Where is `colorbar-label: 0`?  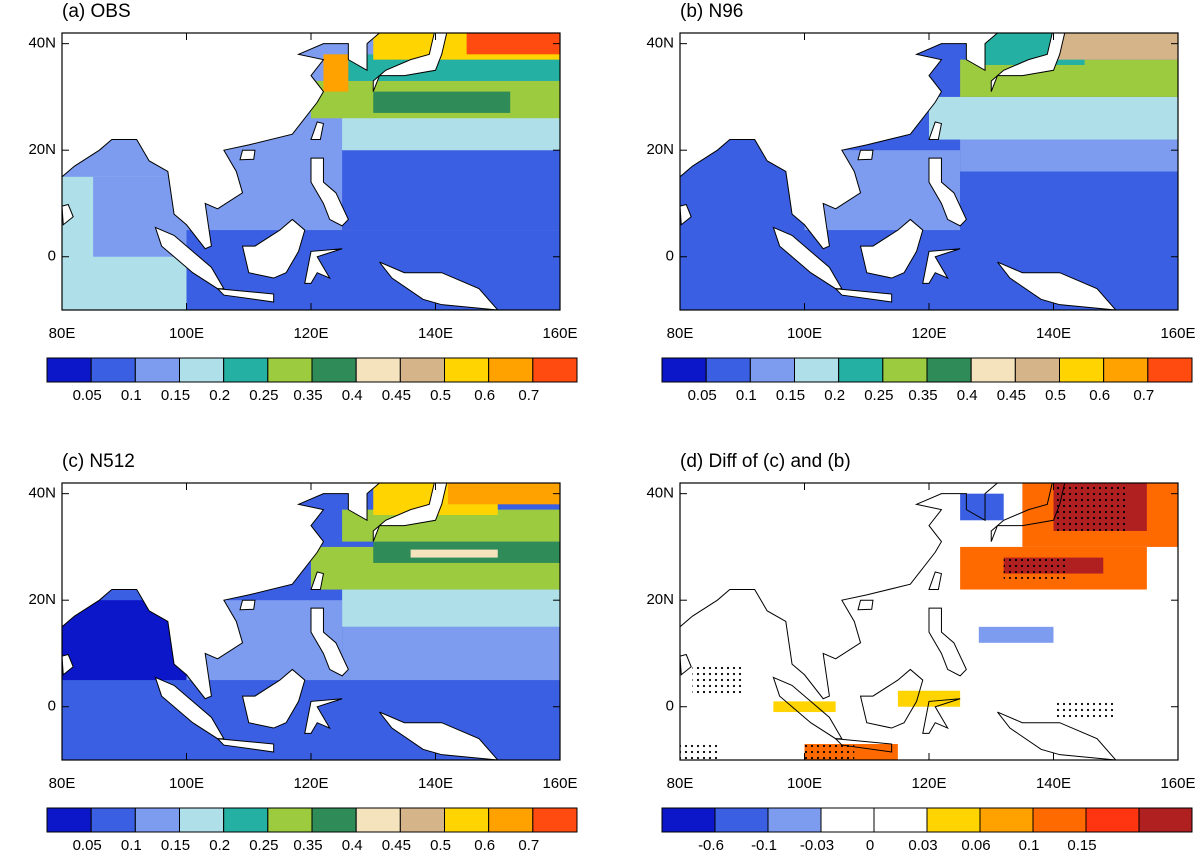
colorbar-label: 0 is located at coordinates (870, 844).